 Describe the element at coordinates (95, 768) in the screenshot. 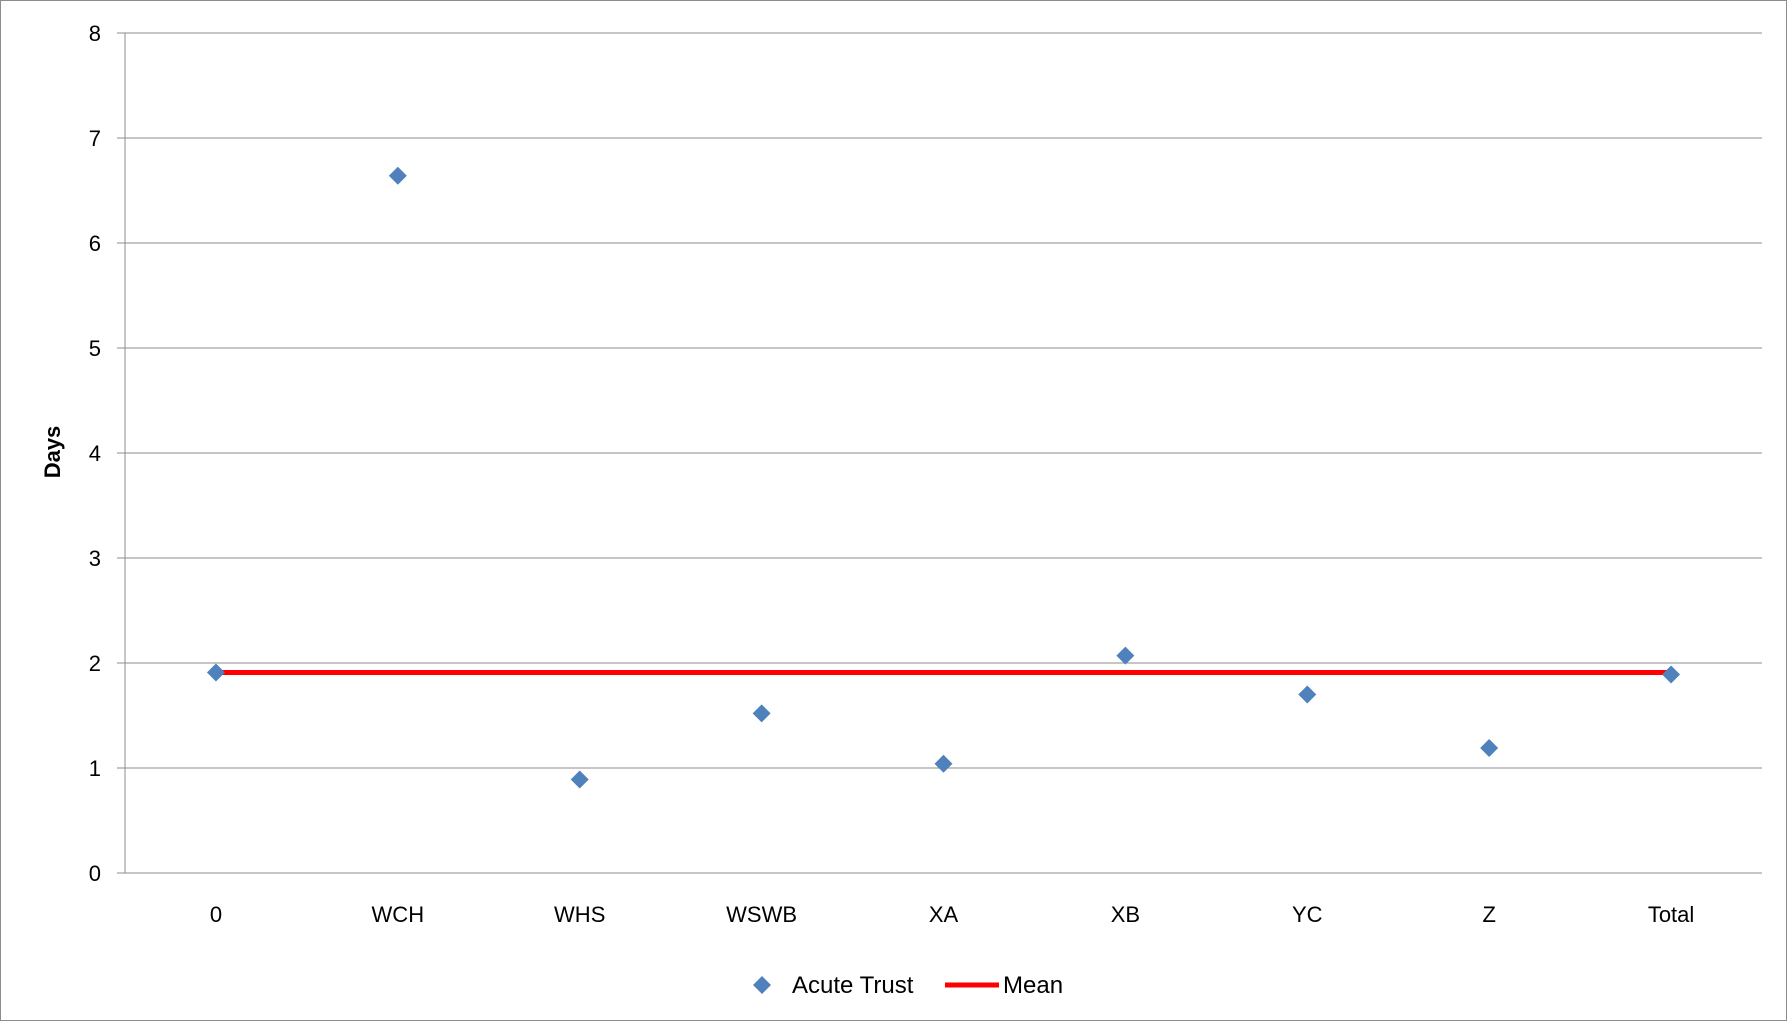

I see `y-tick-label: 1` at that location.